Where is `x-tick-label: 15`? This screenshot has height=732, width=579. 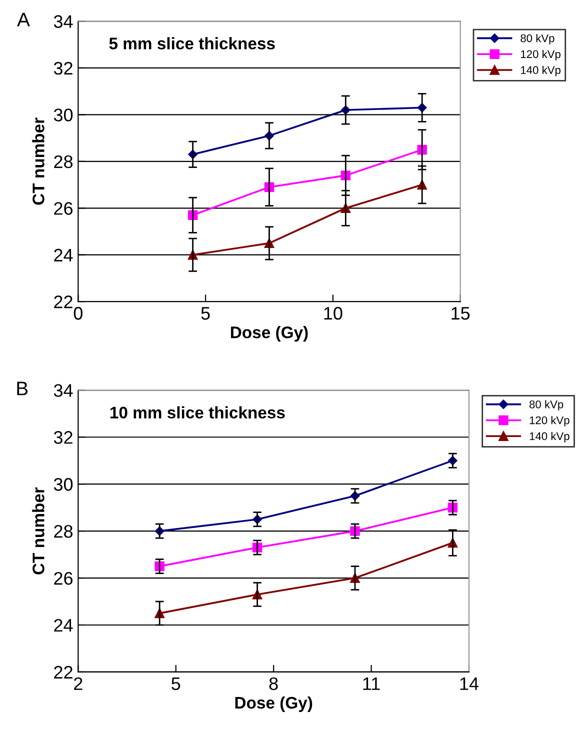 x-tick-label: 15 is located at coordinates (461, 313).